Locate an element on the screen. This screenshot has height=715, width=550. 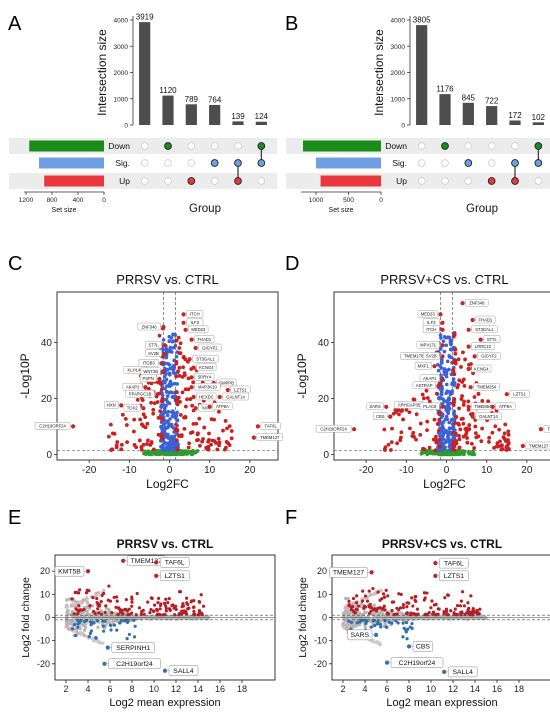
x-axis-title: Log2FC is located at coordinates (167, 484).